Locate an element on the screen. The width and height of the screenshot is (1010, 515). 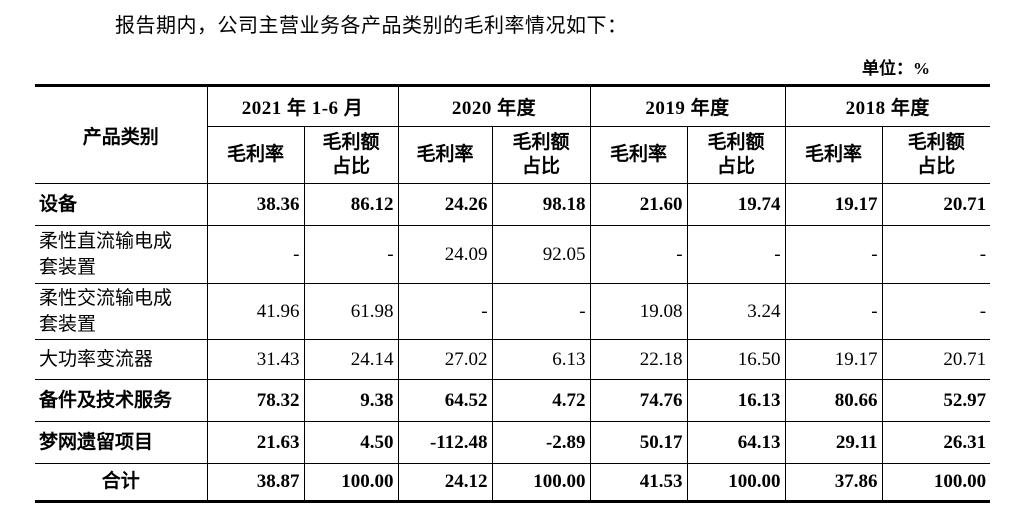
cell-value: 22.18 is located at coordinates (638, 360).